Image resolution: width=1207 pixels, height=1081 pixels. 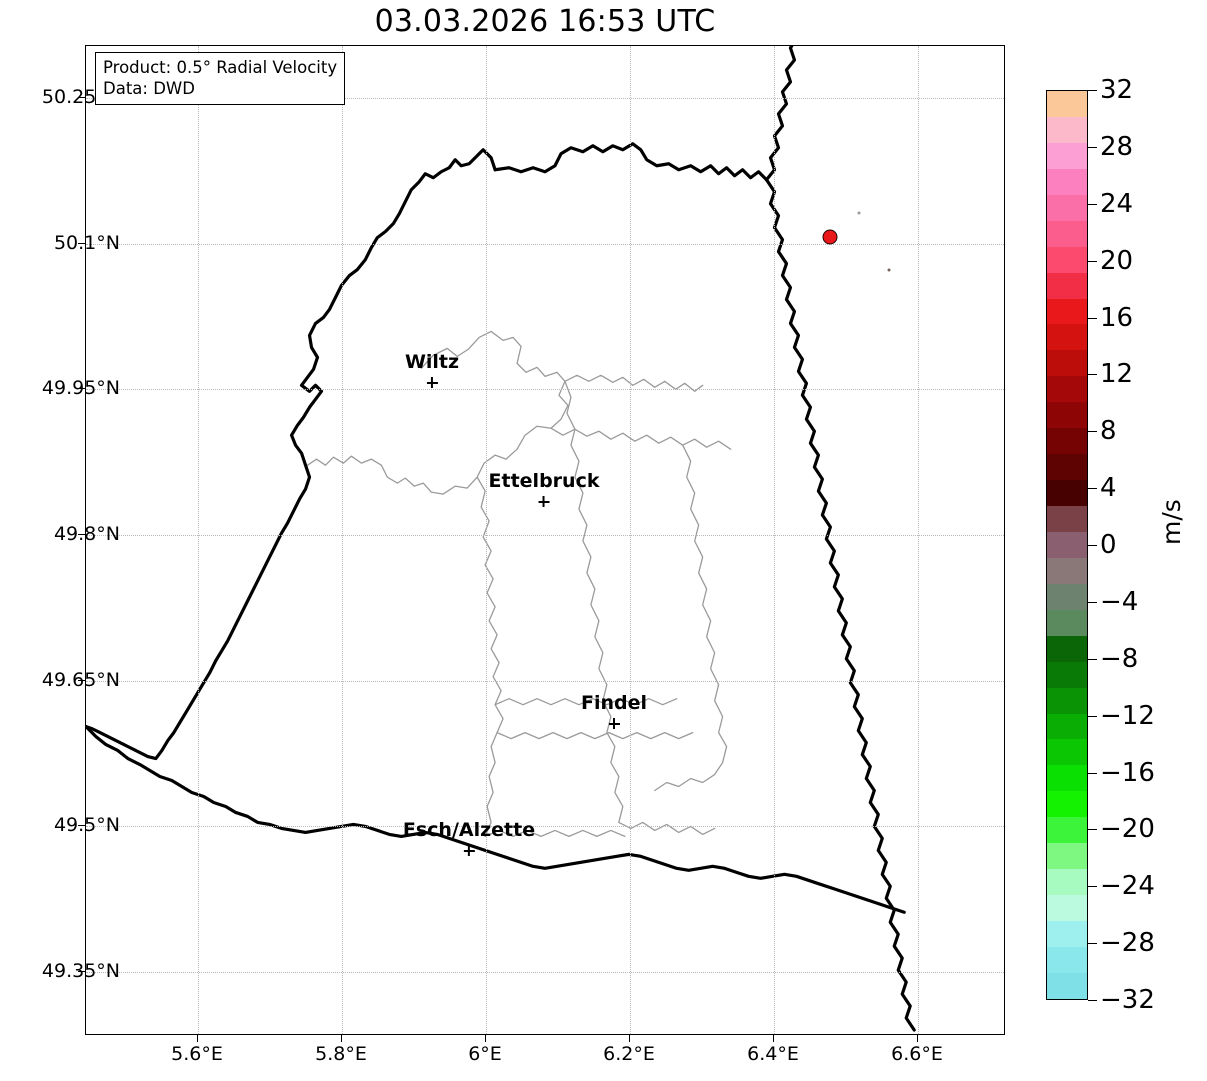 I want to click on page-title: 03.03.2026 16:53 UTC, so click(x=545, y=21).